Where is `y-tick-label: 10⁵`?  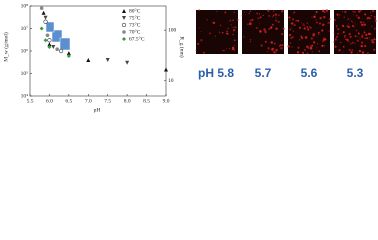
y-tick-label: 10⁵ is located at coordinates (25, 74).